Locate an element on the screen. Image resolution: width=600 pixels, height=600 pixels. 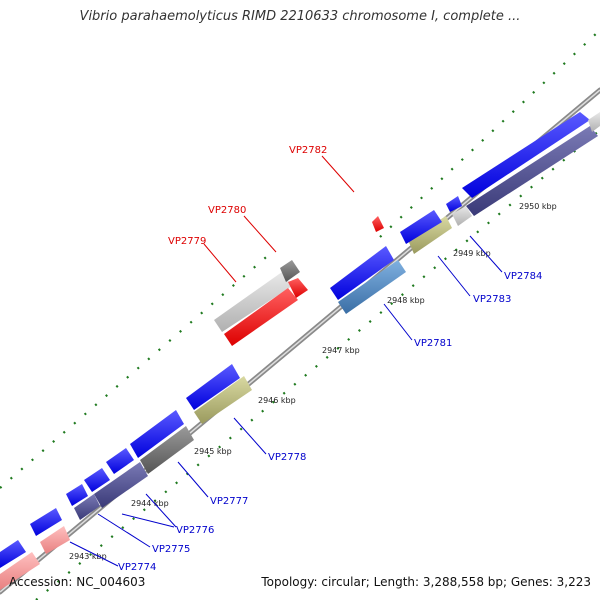
gene-vp2779 is located at coordinates (253, 302).